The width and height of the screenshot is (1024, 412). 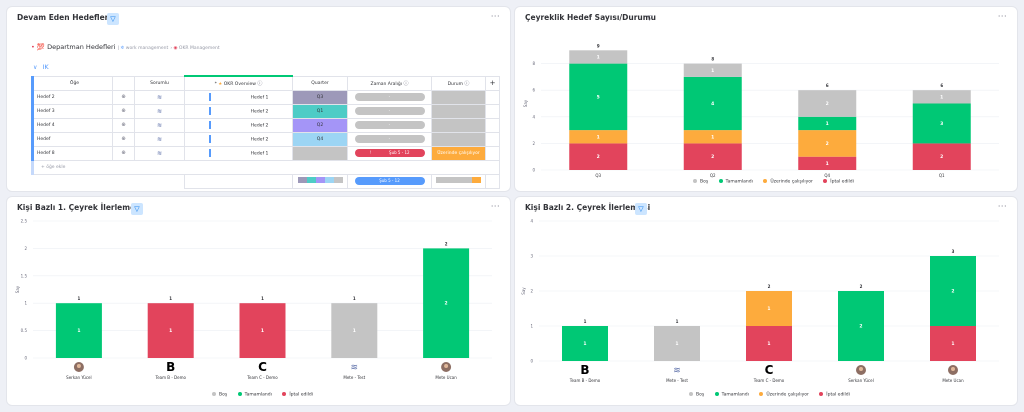 What do you see at coordinates (35, 67) in the screenshot?
I see `chevron-down-icon: ∨` at bounding box center [35, 67].